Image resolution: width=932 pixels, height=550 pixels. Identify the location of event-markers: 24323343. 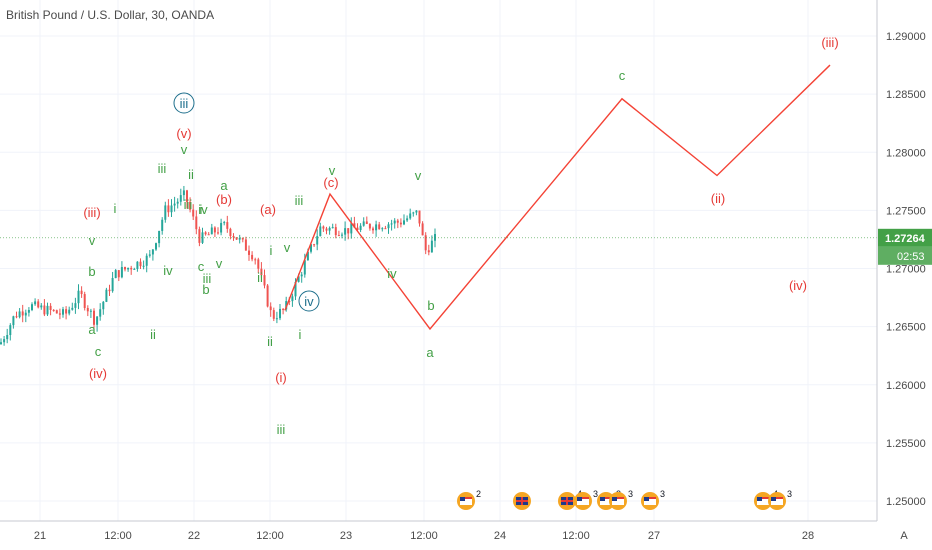
(624, 499).